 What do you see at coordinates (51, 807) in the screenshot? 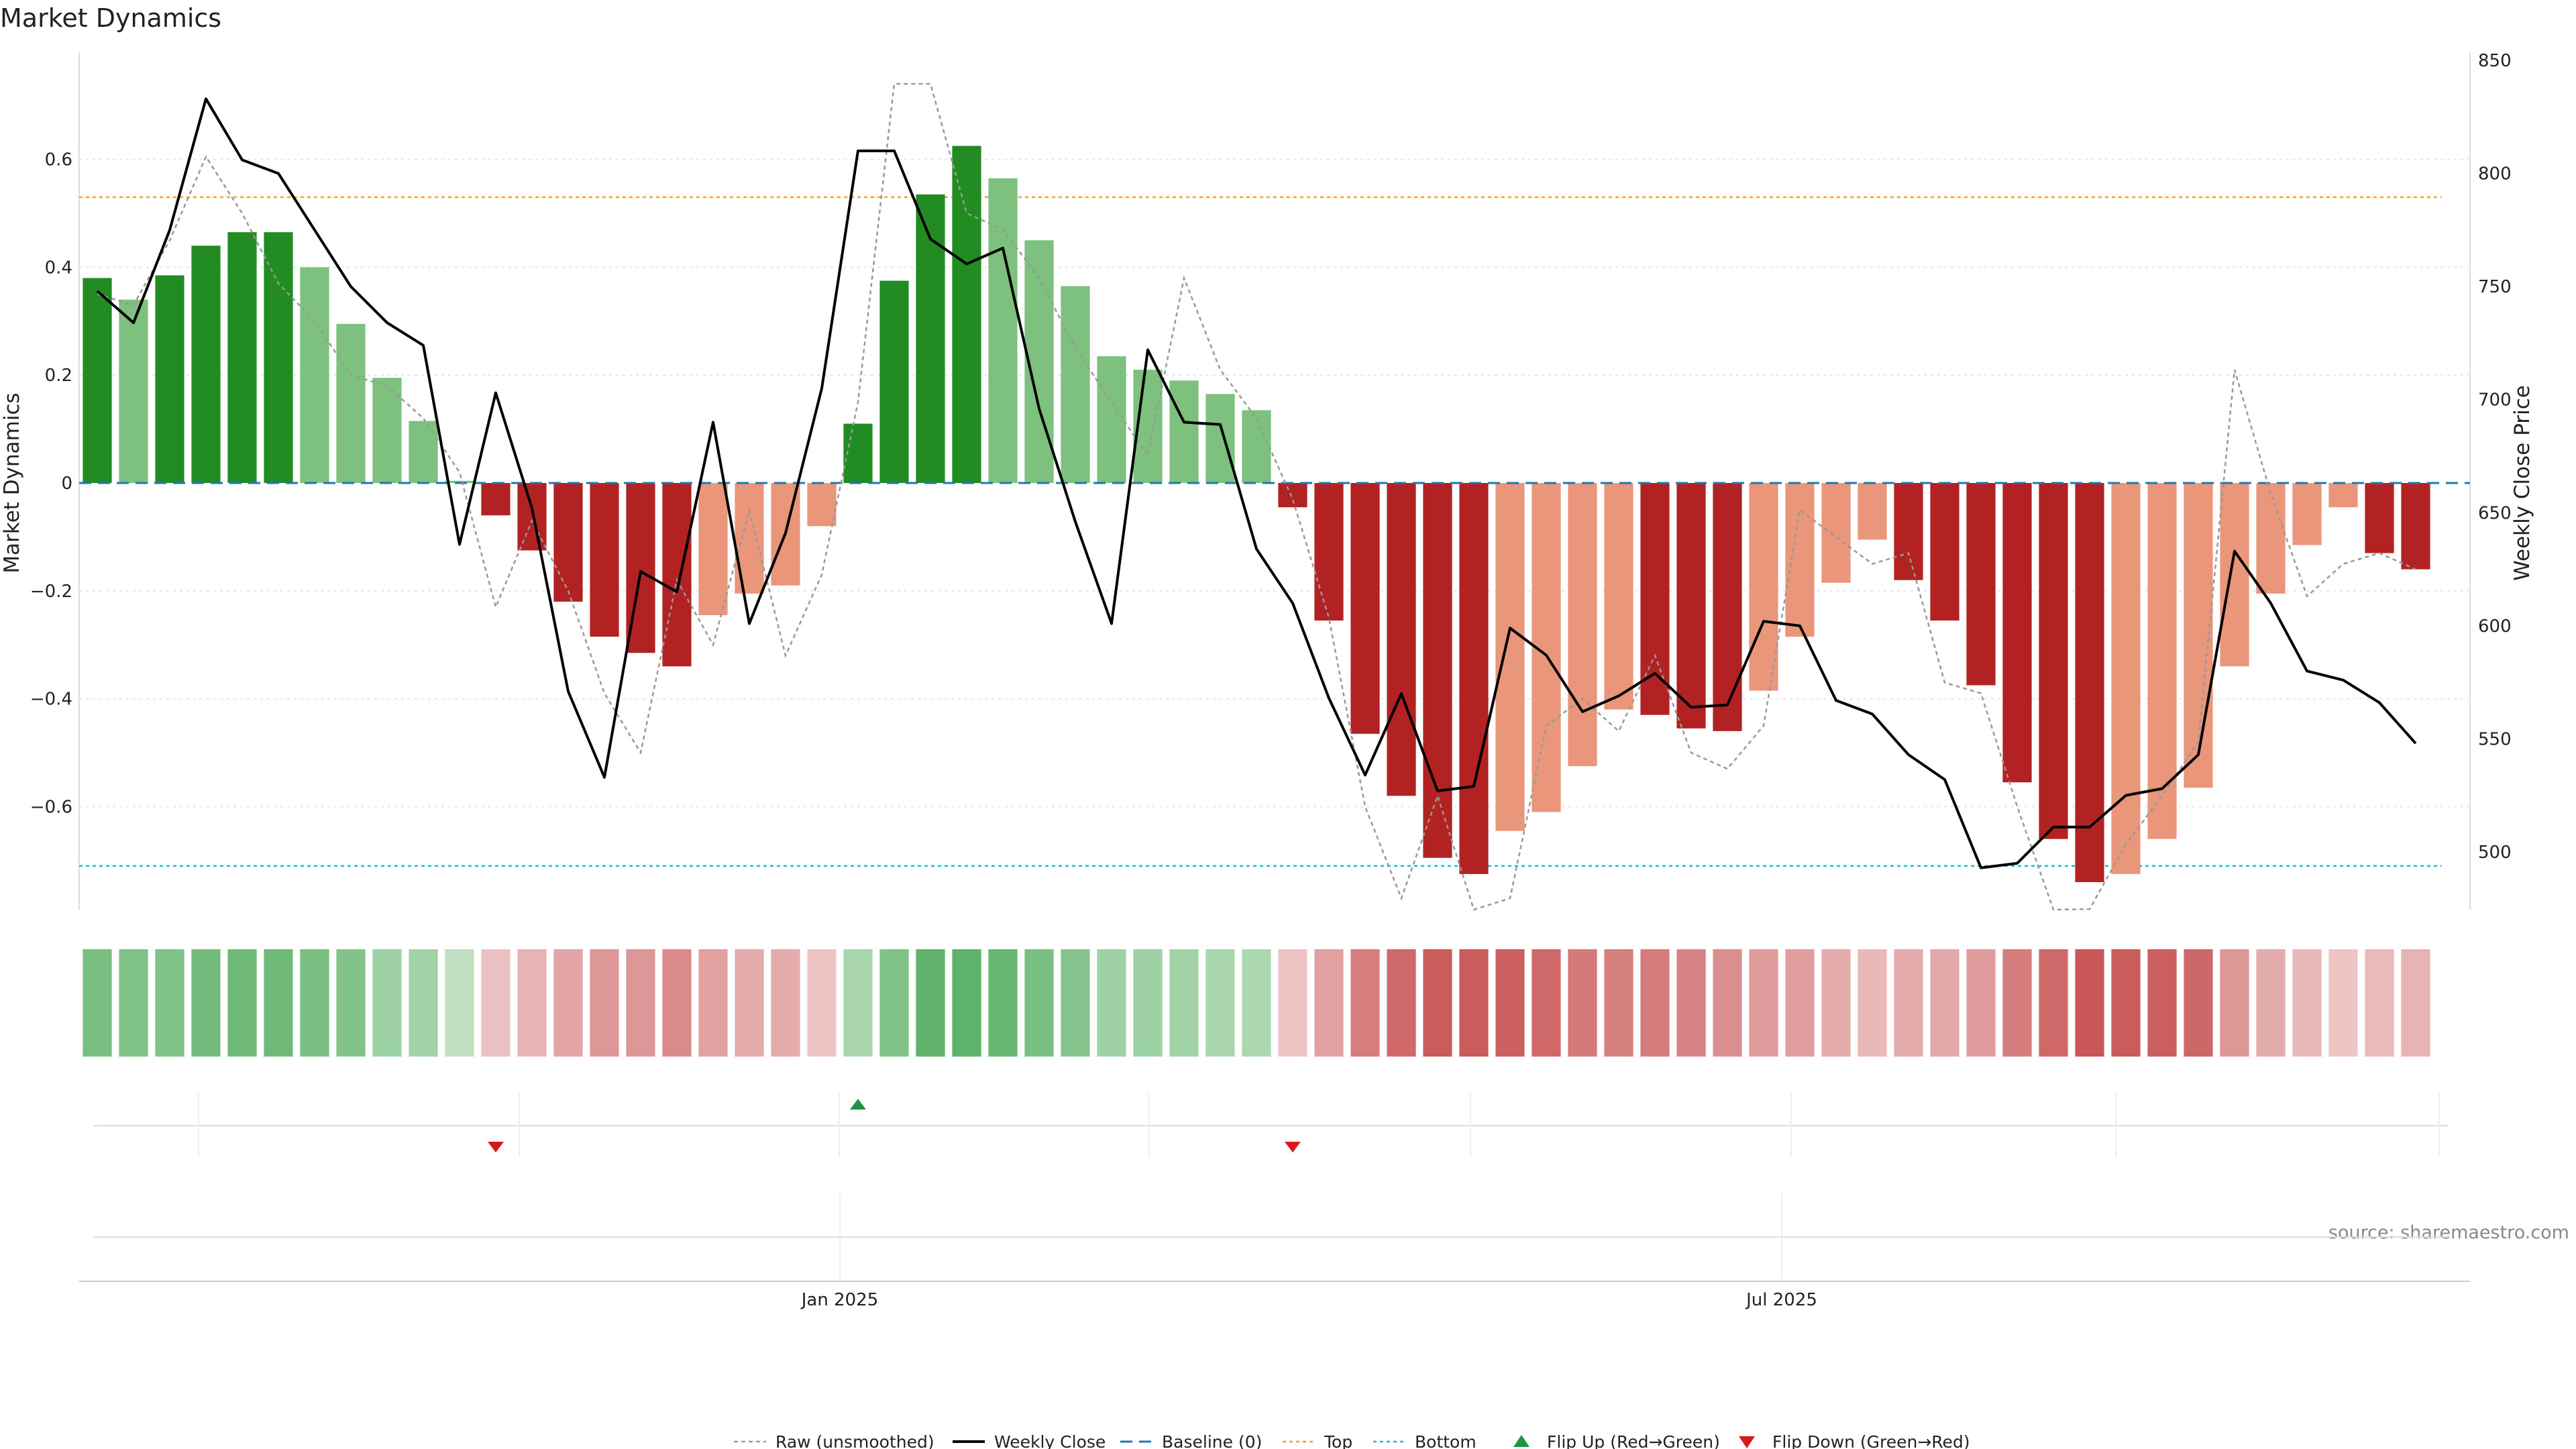
I see `y-tick-label: −0.6` at bounding box center [51, 807].